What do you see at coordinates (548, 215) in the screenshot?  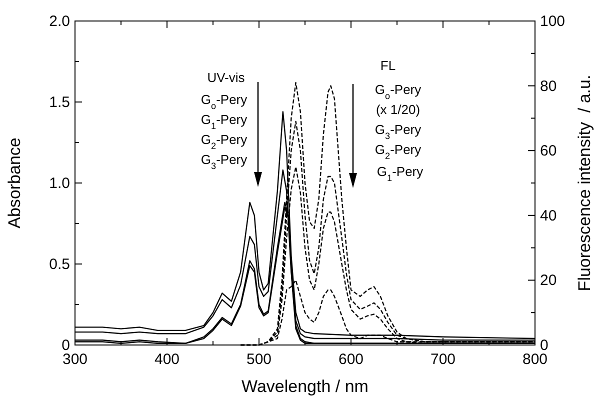 I see `y2-tick-label: 40` at bounding box center [548, 215].